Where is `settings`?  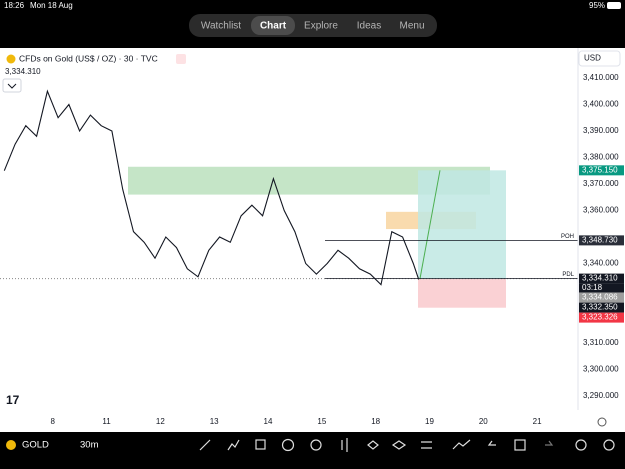
settings is located at coordinates (426, 445).